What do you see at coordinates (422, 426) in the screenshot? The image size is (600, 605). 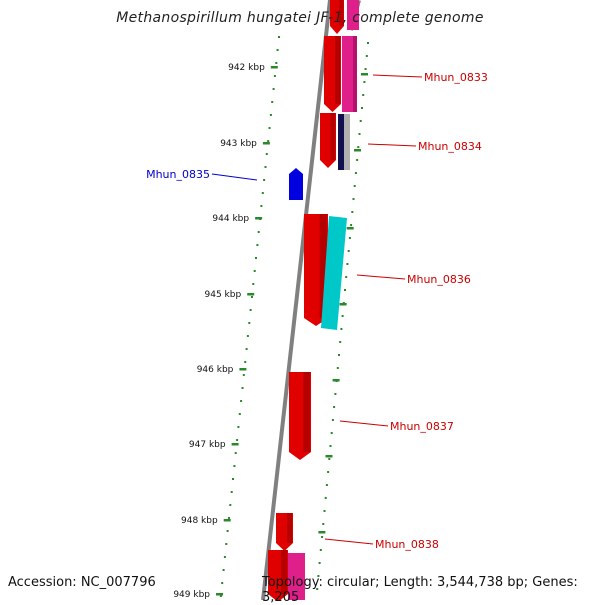 I see `gene-label-mhun-0837: Mhun_0837` at bounding box center [422, 426].